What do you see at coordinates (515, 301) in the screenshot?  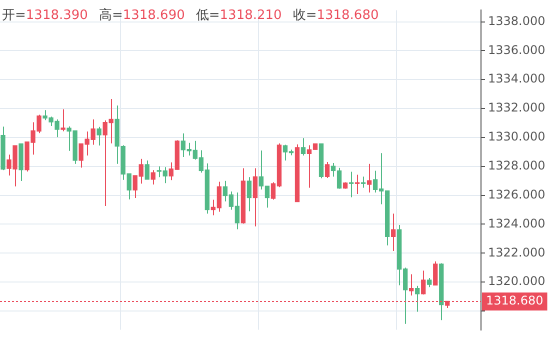 I see `ref-line-label: 1318.680` at bounding box center [515, 301].